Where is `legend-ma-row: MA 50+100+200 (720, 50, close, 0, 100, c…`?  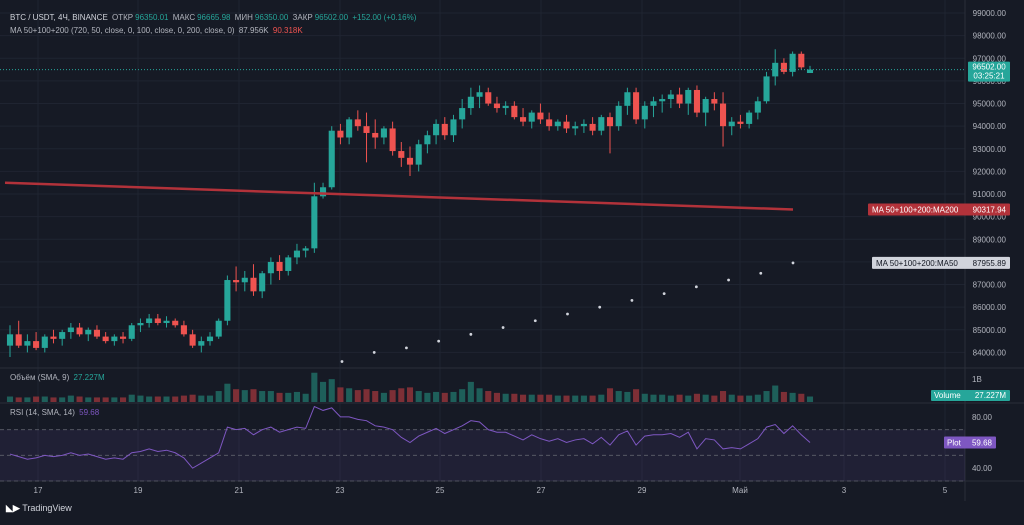
legend-ma-row: MA 50+100+200 (720, 50, close, 0, 100, c… is located at coordinates (157, 30).